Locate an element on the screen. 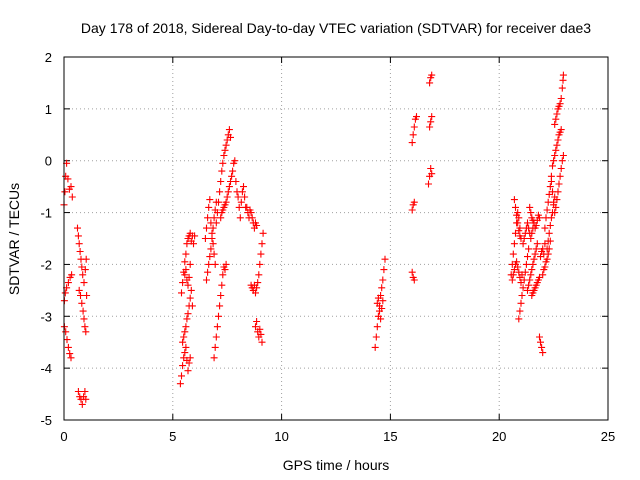 The width and height of the screenshot is (640, 480). x-tick-label: 5 is located at coordinates (172, 436).